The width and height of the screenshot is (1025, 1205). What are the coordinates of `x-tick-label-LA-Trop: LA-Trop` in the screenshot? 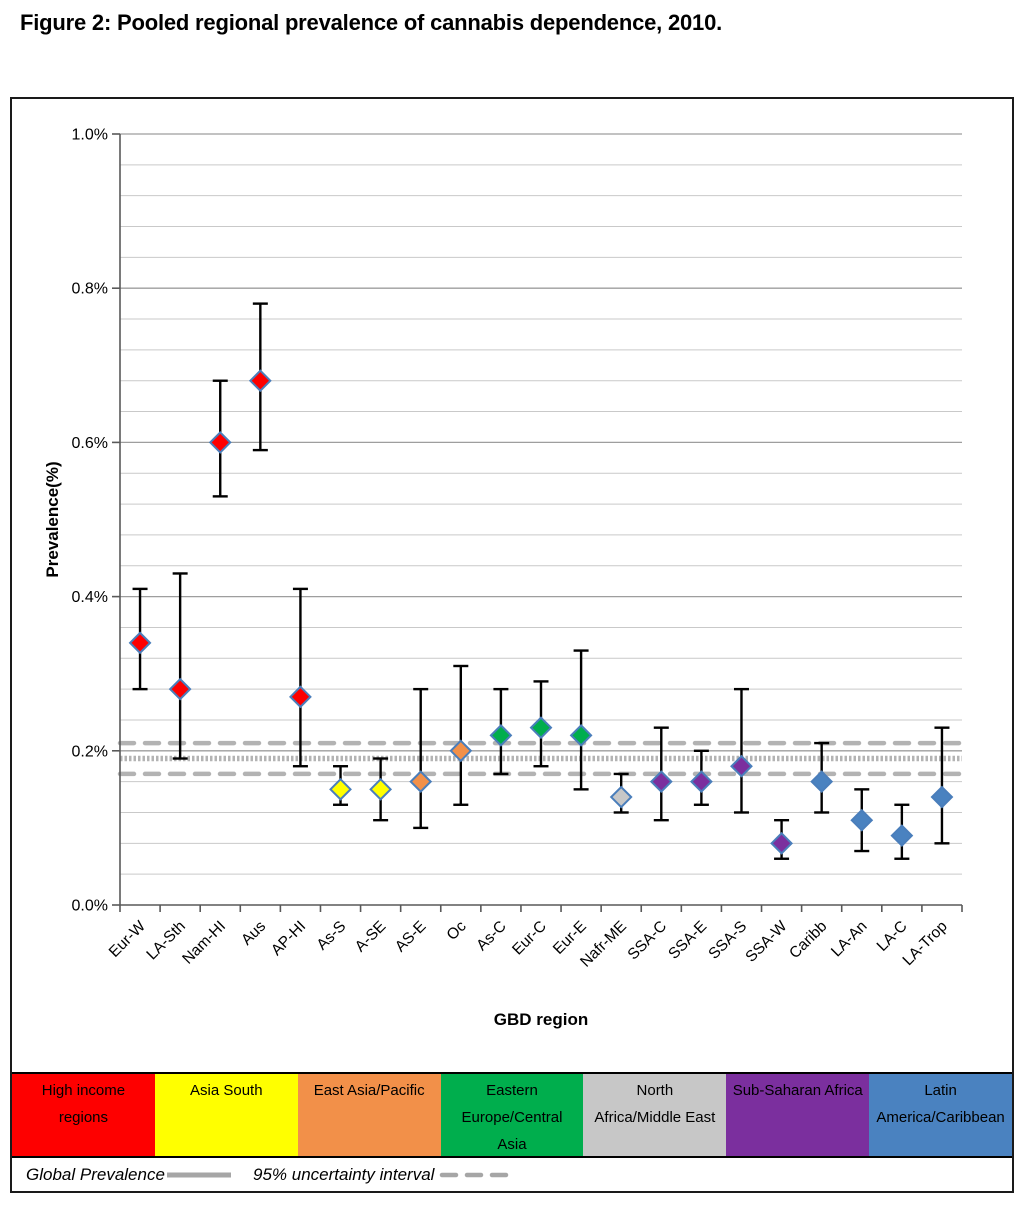 It's located at (925, 943).